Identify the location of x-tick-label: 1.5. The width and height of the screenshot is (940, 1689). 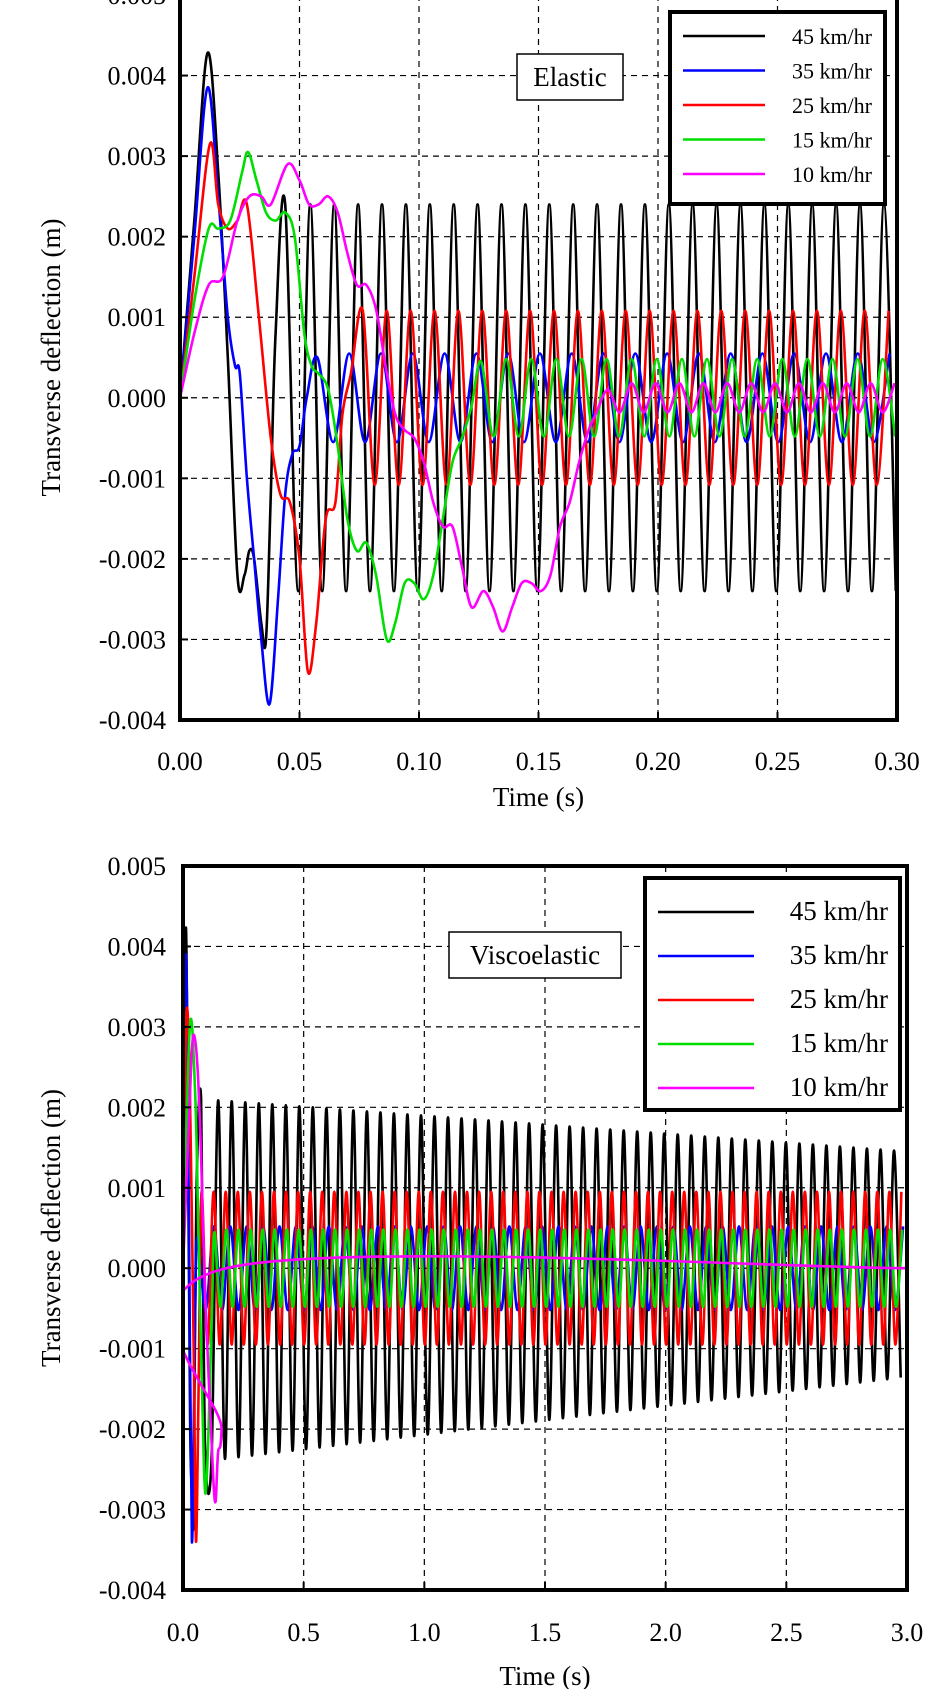
(545, 1632).